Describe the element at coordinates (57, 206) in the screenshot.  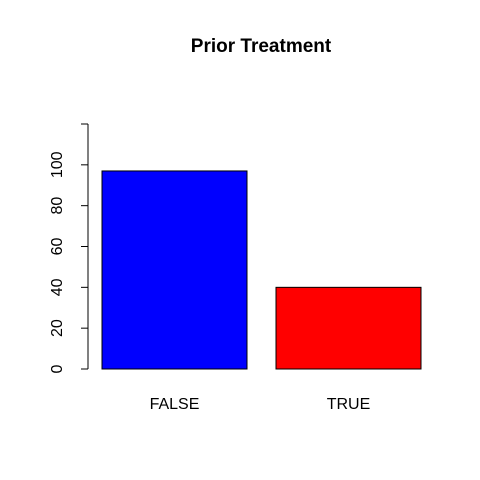
I see `y-tick-label: 80` at that location.